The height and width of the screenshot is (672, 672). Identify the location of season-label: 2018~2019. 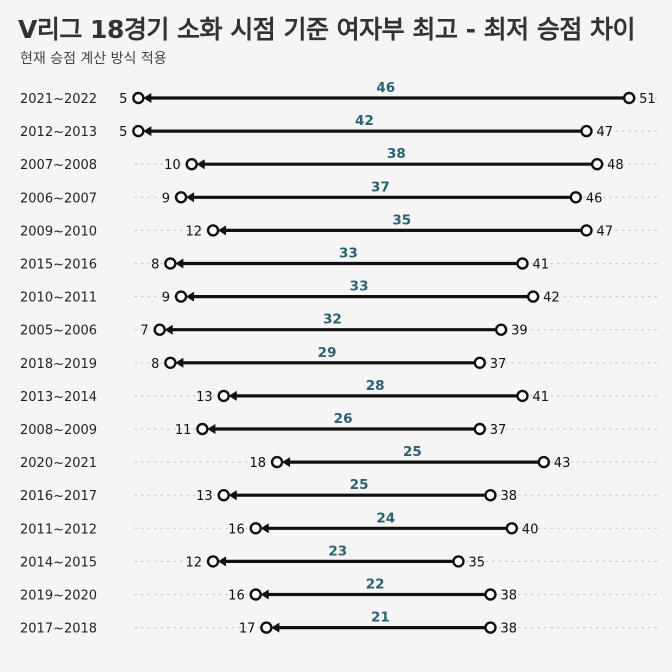
(58, 364).